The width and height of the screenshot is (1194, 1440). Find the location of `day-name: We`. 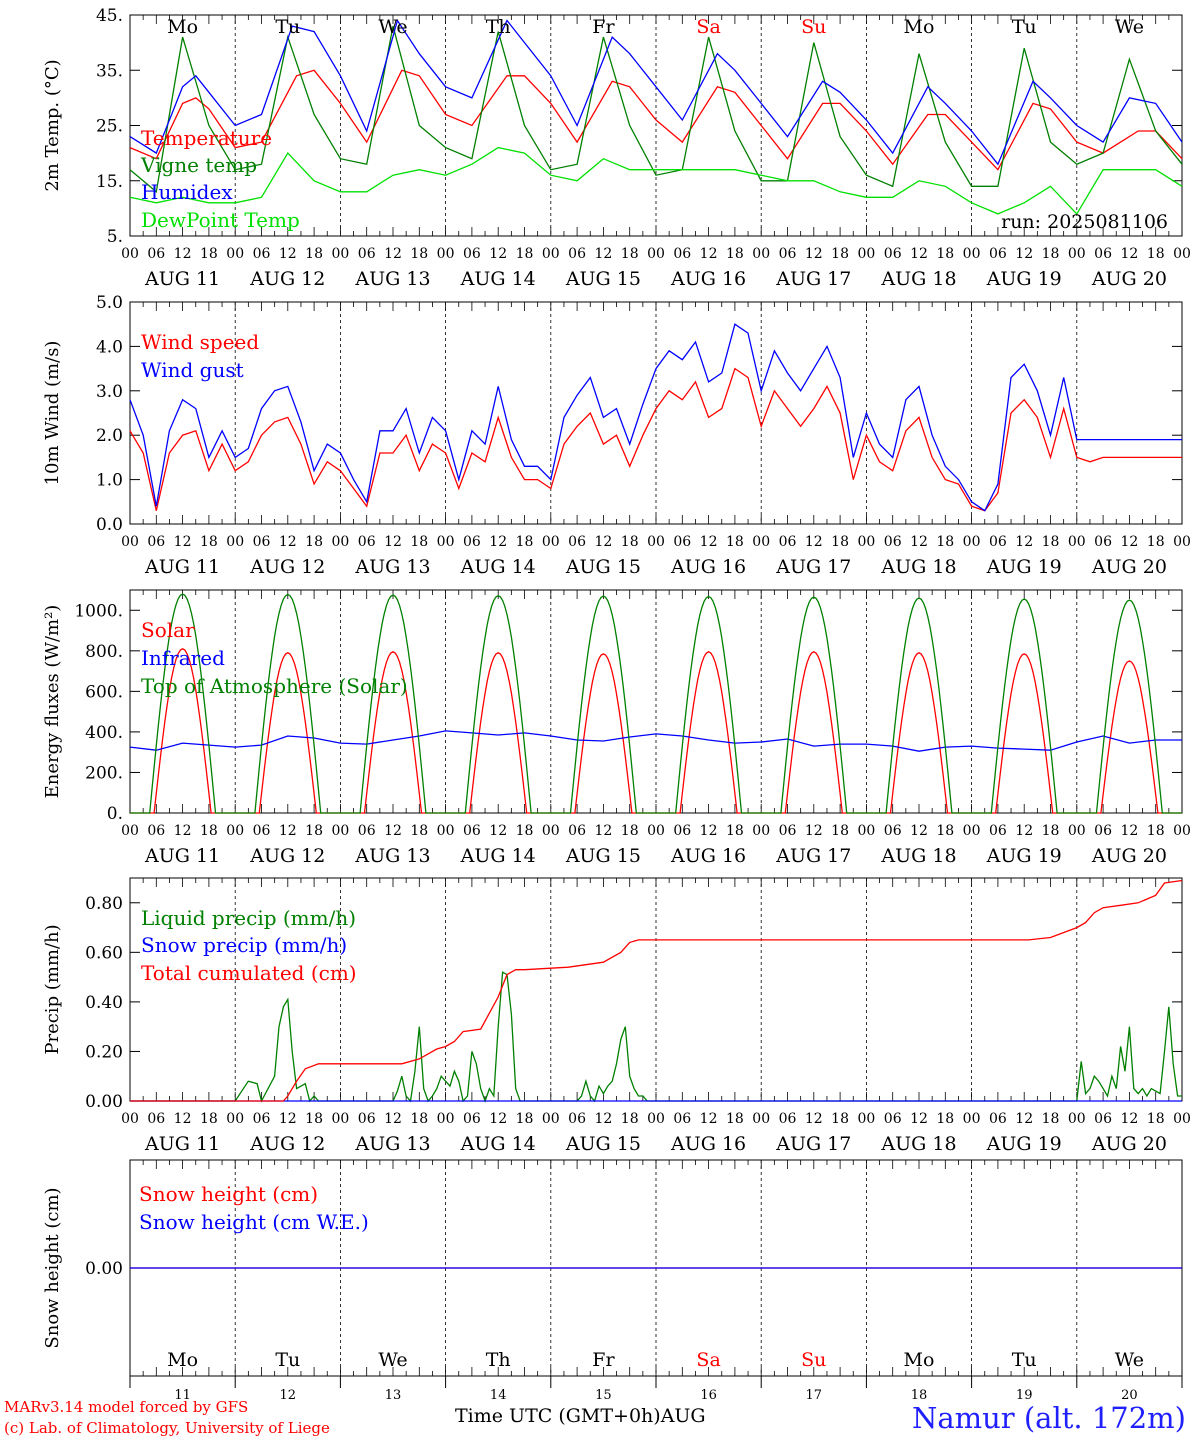

day-name: We is located at coordinates (1129, 1360).